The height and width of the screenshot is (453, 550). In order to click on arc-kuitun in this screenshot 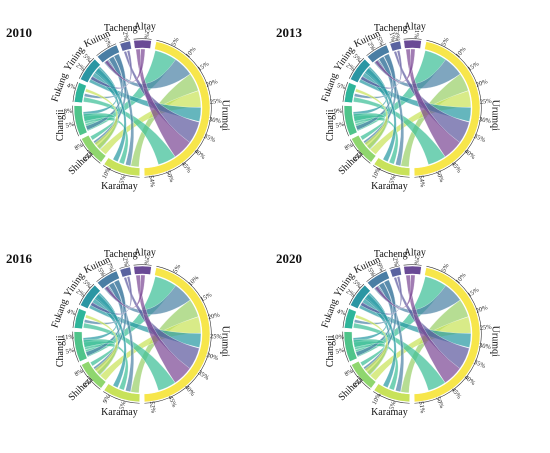, I will do `click(378, 280)`.